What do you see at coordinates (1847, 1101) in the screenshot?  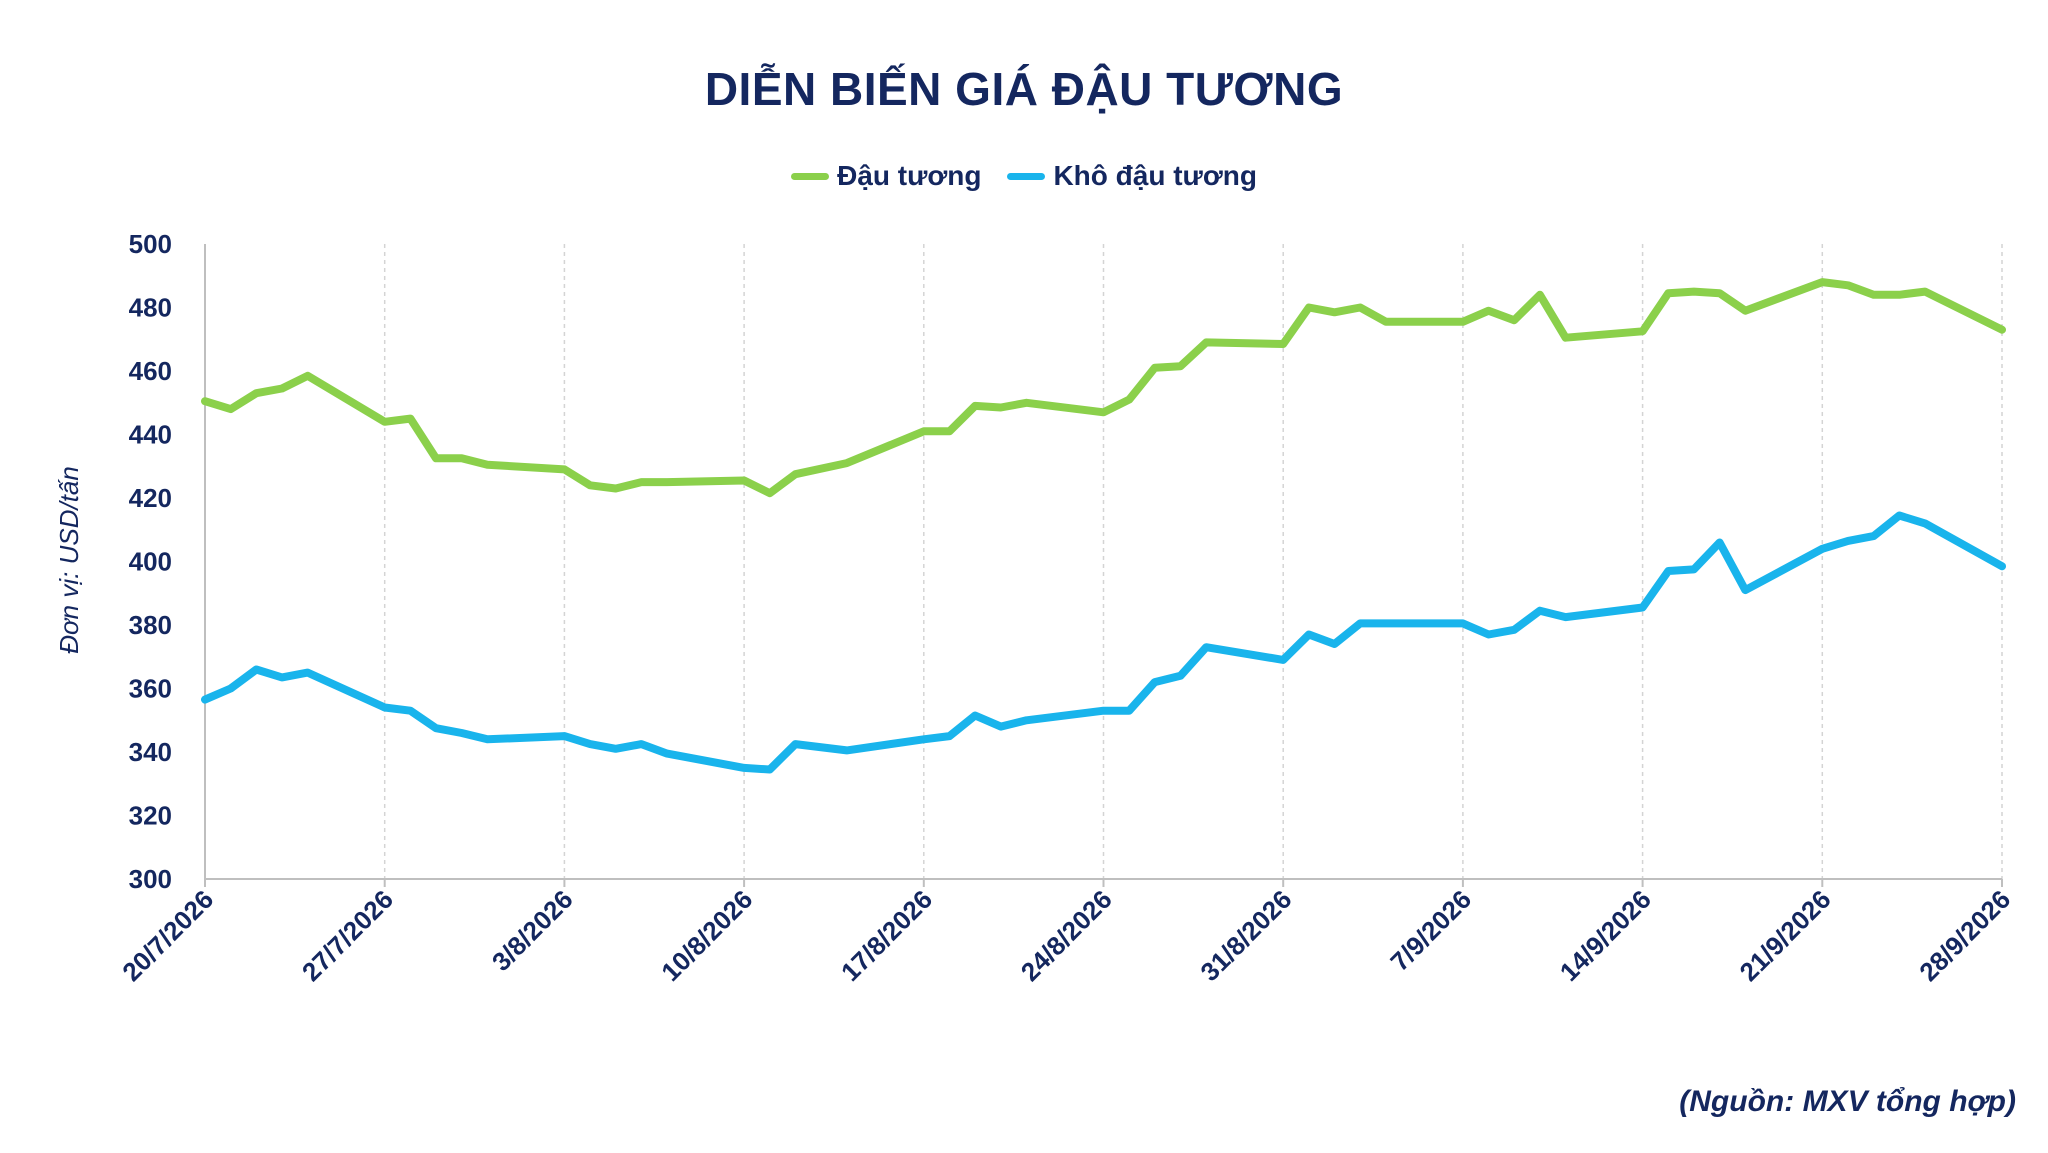 I see `source-note: (Nguồn: MXV tổng hợp)` at bounding box center [1847, 1101].